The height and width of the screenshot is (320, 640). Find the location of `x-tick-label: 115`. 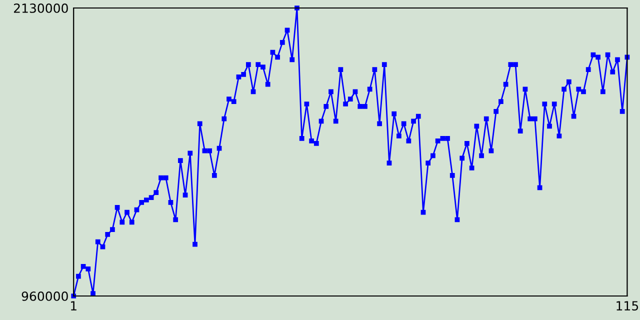

x-tick-label: 115 is located at coordinates (627, 306).